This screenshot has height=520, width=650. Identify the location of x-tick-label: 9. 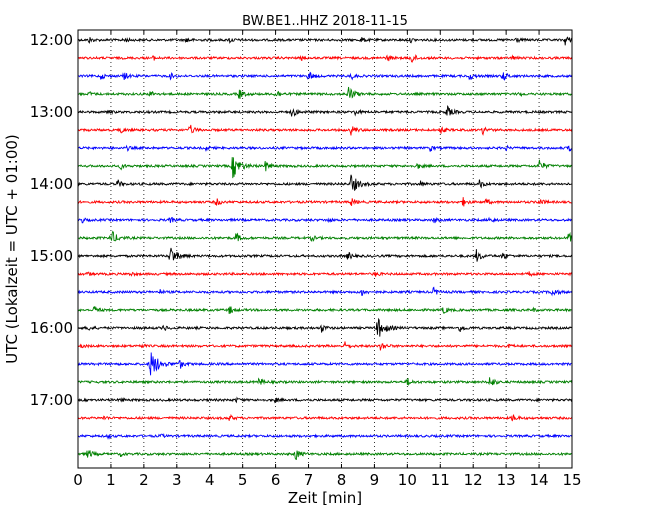
(375, 480).